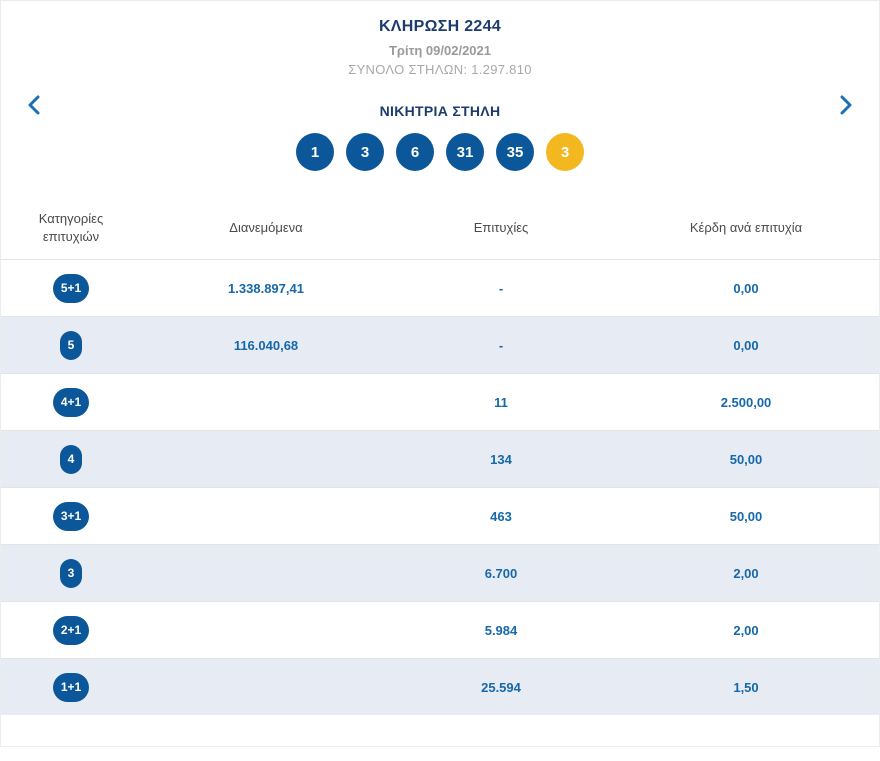  I want to click on header-prize-per-win: Κέρδη ανά επιτυχία, so click(746, 228).